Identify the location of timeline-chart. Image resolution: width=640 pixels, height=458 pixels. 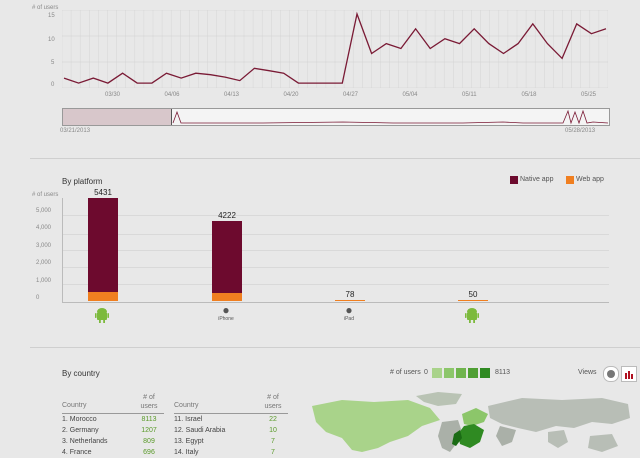
(335, 49).